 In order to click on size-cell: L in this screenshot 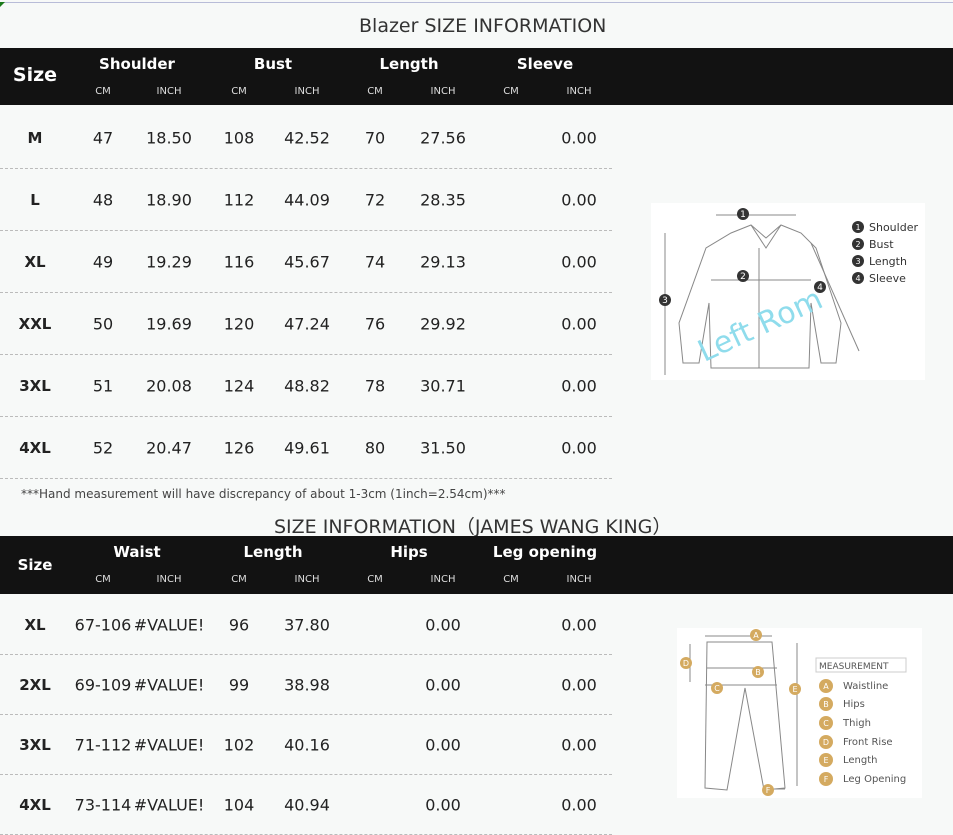, I will do `click(35, 199)`.